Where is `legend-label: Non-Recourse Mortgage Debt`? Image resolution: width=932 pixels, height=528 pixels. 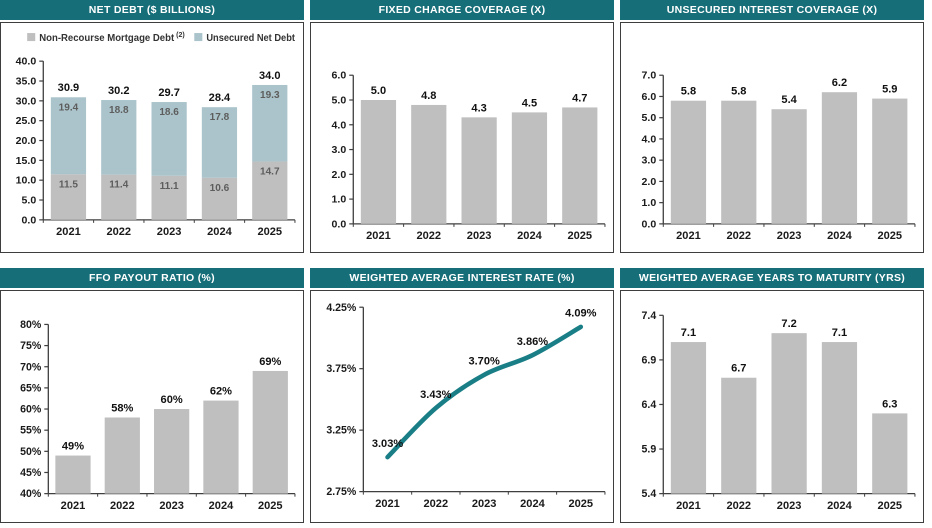
legend-label: Non-Recourse Mortgage Debt is located at coordinates (106, 38).